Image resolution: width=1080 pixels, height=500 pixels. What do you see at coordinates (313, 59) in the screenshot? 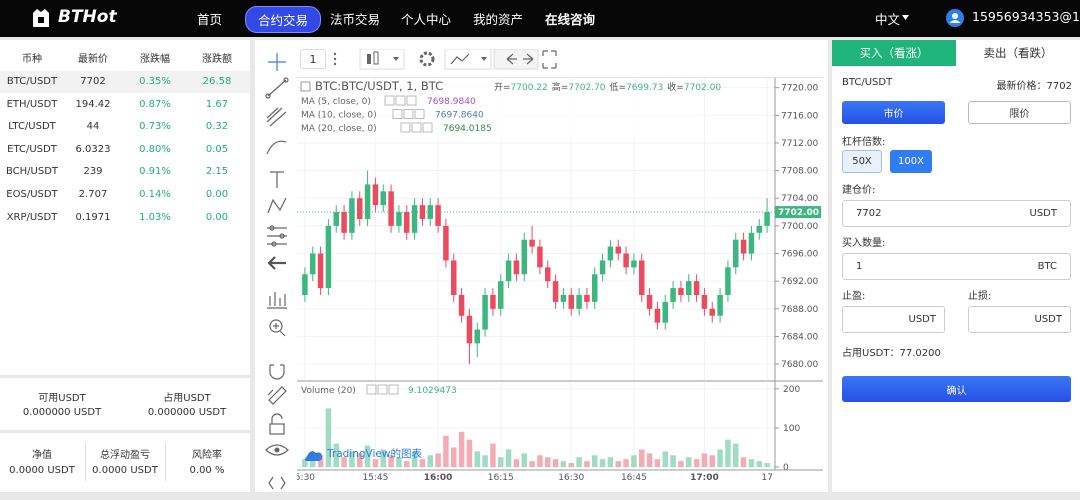
I see `interval-select: 1` at bounding box center [313, 59].